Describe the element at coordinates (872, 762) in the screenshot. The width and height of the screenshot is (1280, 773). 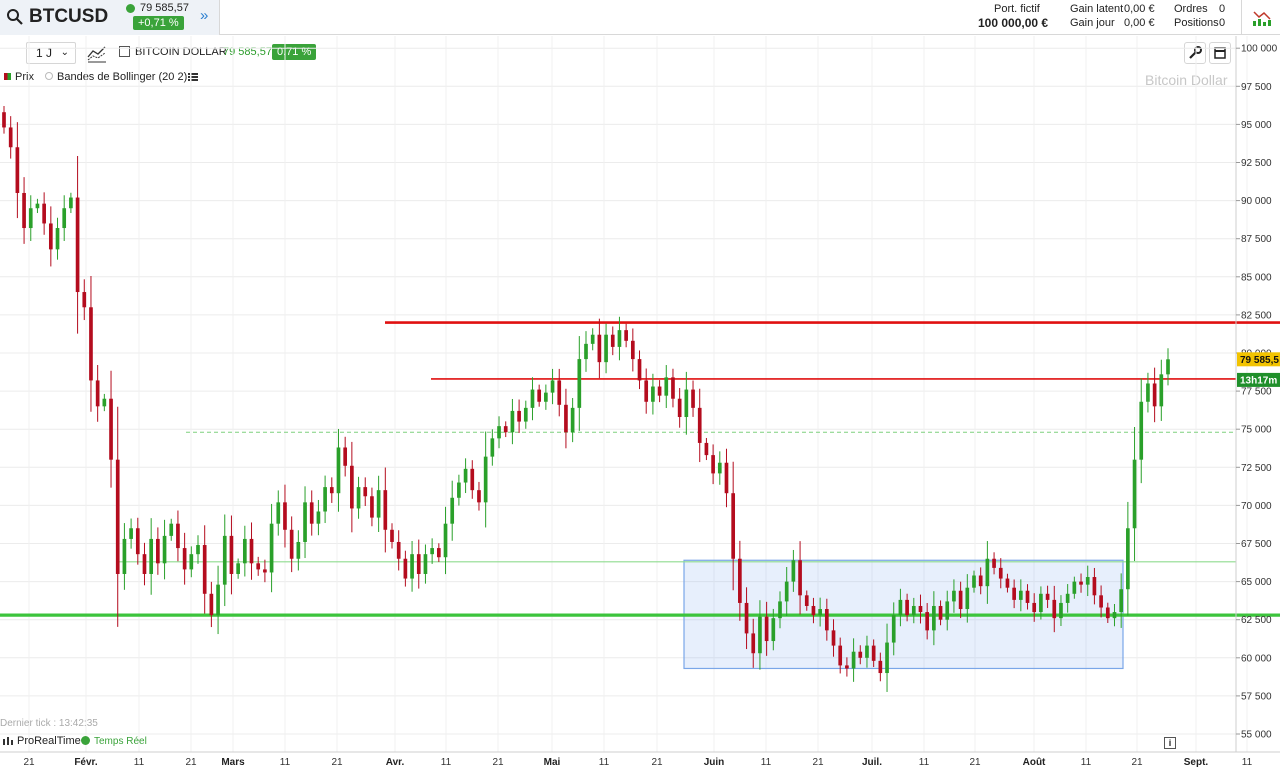
I see `time-tick-label: Juil.` at that location.